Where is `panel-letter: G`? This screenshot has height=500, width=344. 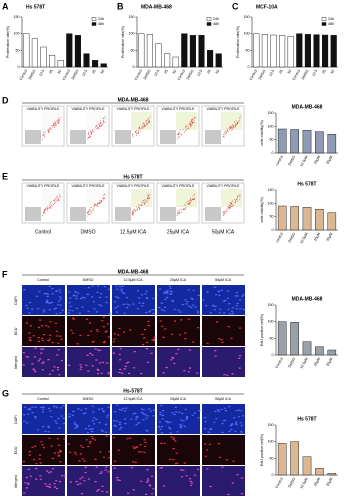
panel-letter: G is located at coordinates (5, 393).